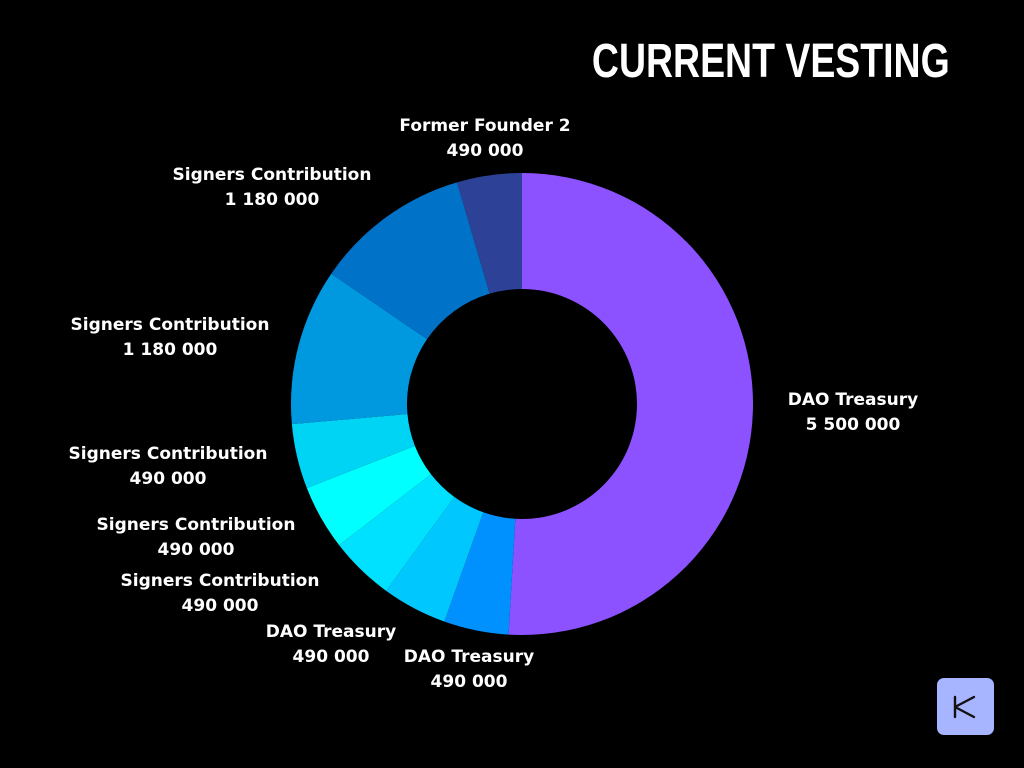  I want to click on slice-label-value: 5 500 000, so click(853, 425).